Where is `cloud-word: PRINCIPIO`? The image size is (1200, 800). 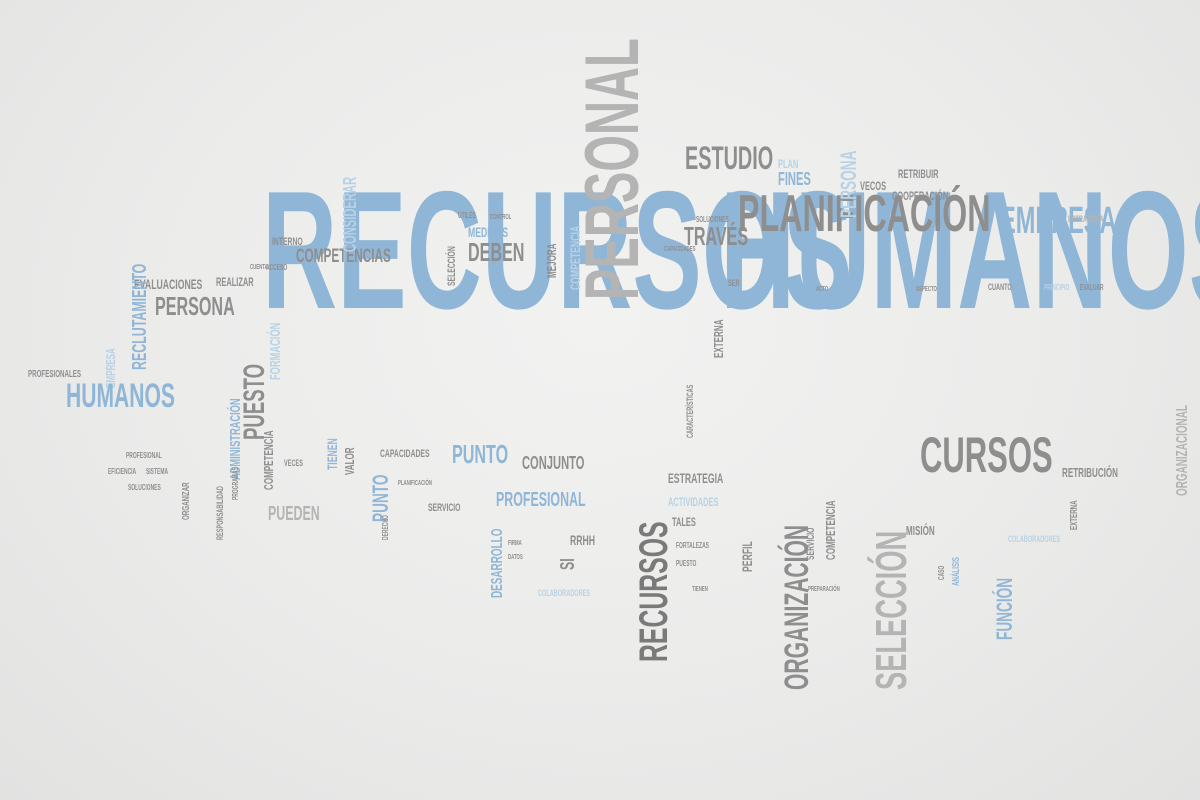
cloud-word: PRINCIPIO is located at coordinates (1057, 287).